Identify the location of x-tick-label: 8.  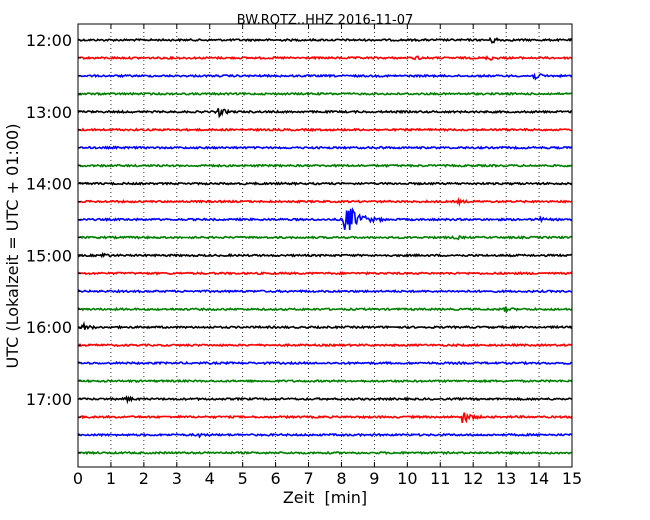
(341, 478).